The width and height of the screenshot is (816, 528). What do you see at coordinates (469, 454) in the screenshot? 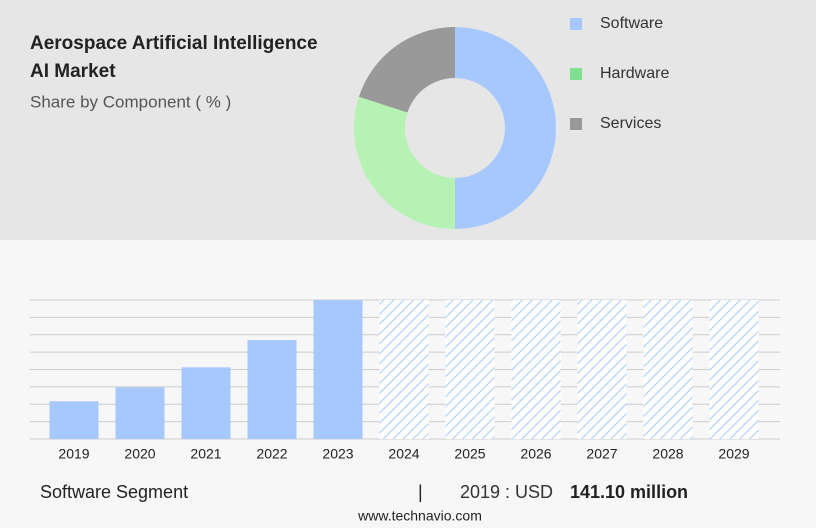
I see `x-tick-label: 2025` at bounding box center [469, 454].